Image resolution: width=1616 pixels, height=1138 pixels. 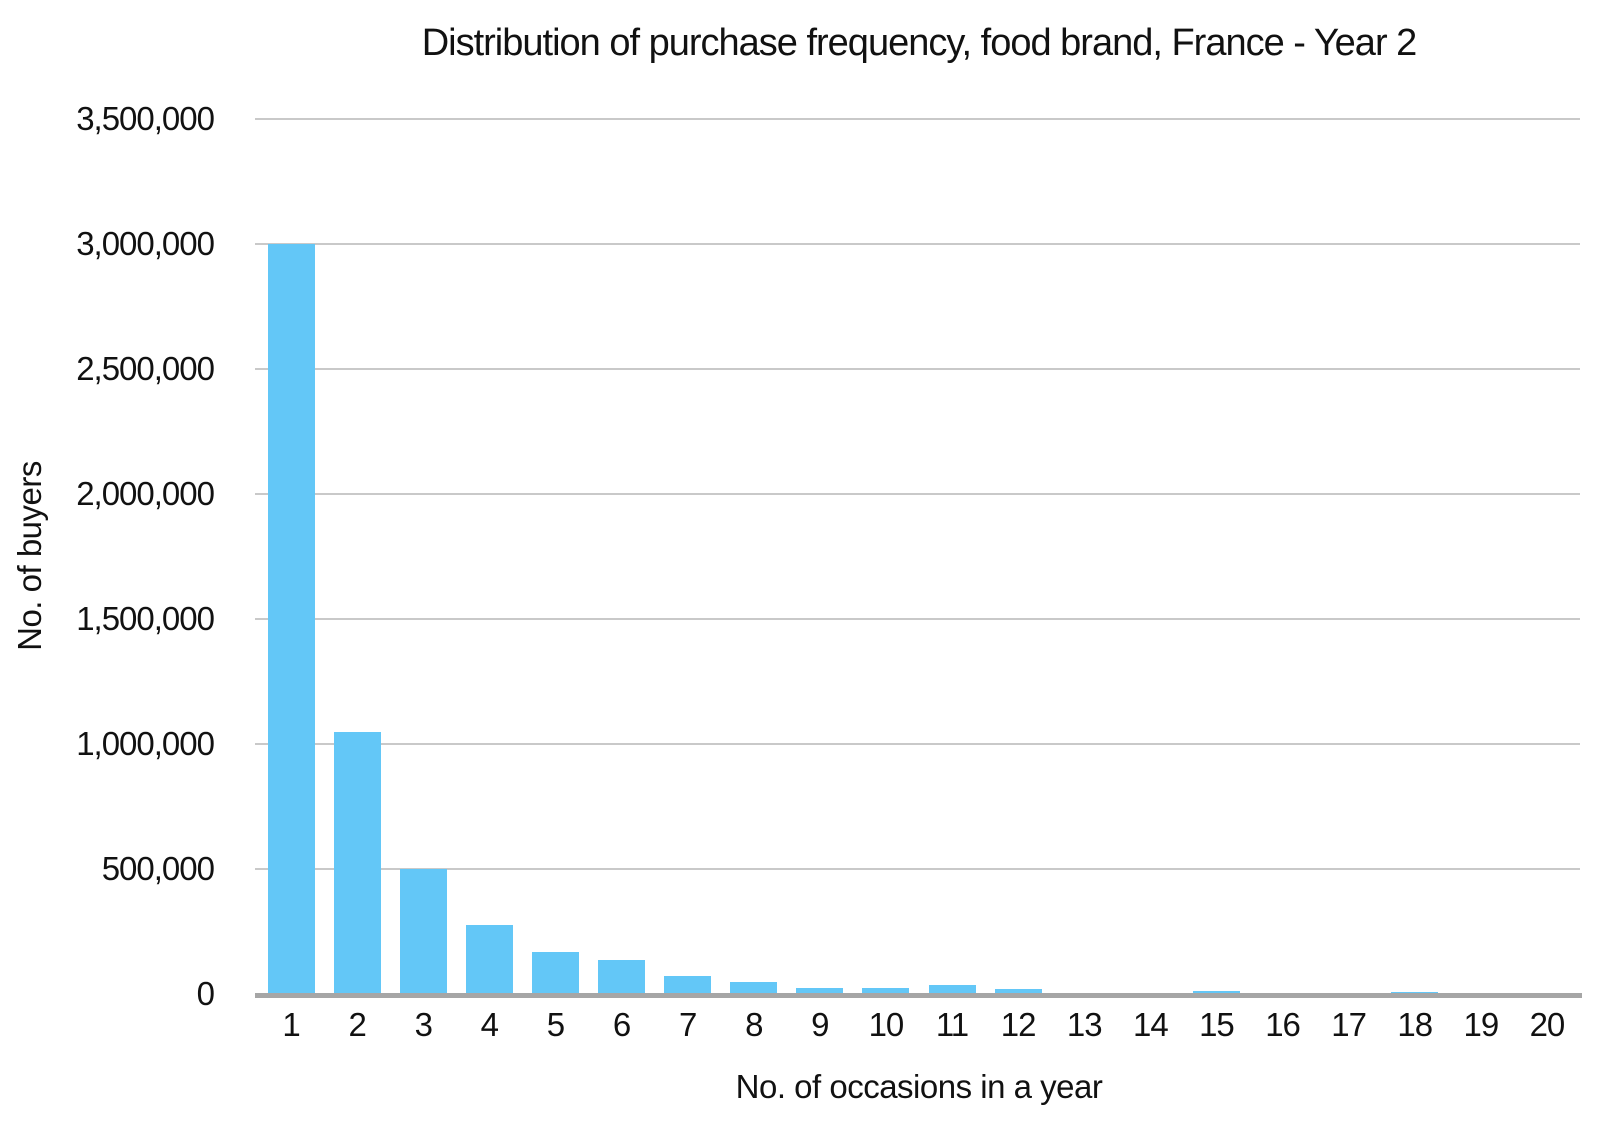 What do you see at coordinates (145, 118) in the screenshot?
I see `y-tick-label-3500000: 3,500,000` at bounding box center [145, 118].